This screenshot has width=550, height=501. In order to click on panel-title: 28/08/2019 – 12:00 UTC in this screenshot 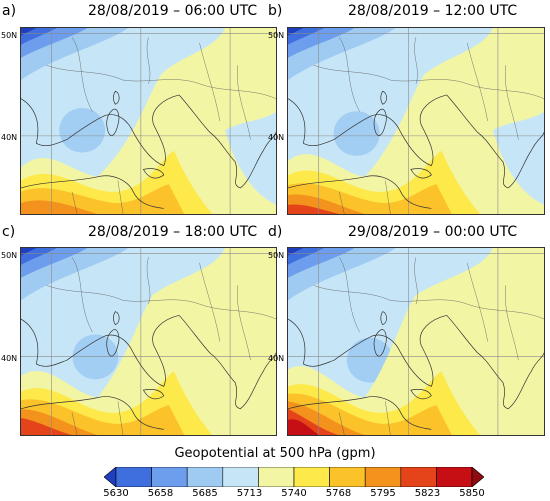, I will do `click(433, 11)`.